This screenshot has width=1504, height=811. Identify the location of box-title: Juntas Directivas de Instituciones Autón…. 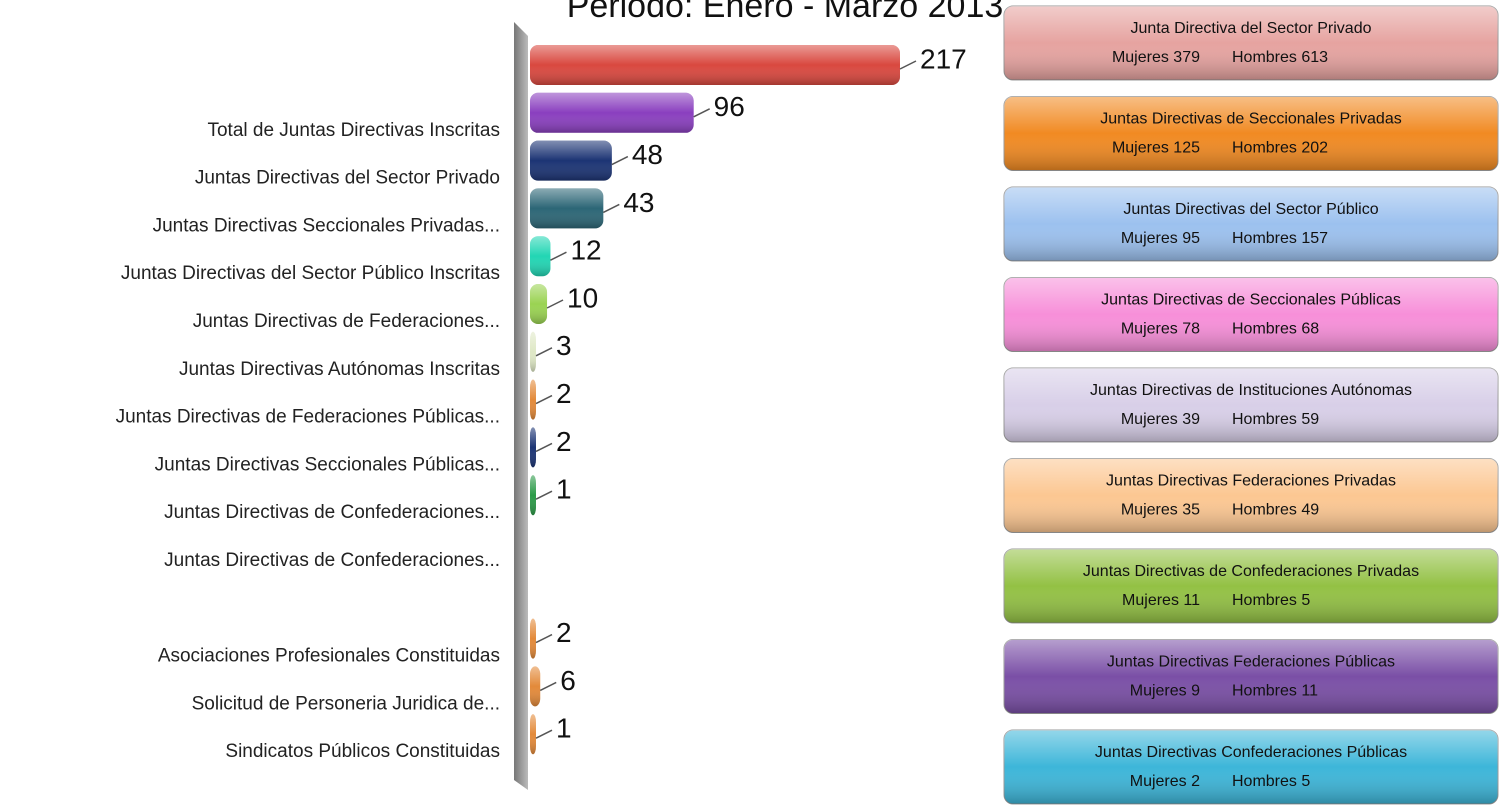
(1251, 390).